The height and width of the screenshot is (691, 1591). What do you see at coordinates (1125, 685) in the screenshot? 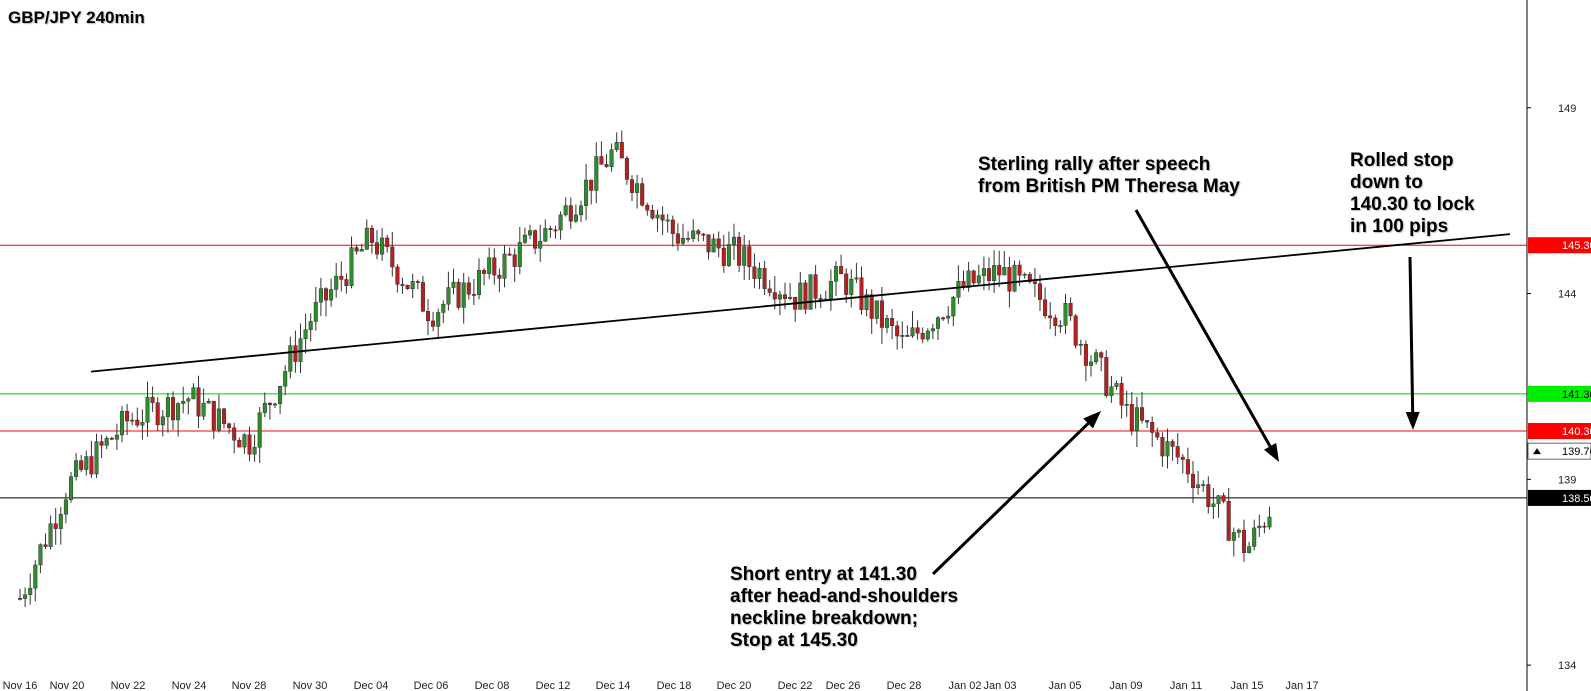
I see `x-tick-label-Jan 09: Jan 09` at bounding box center [1125, 685].